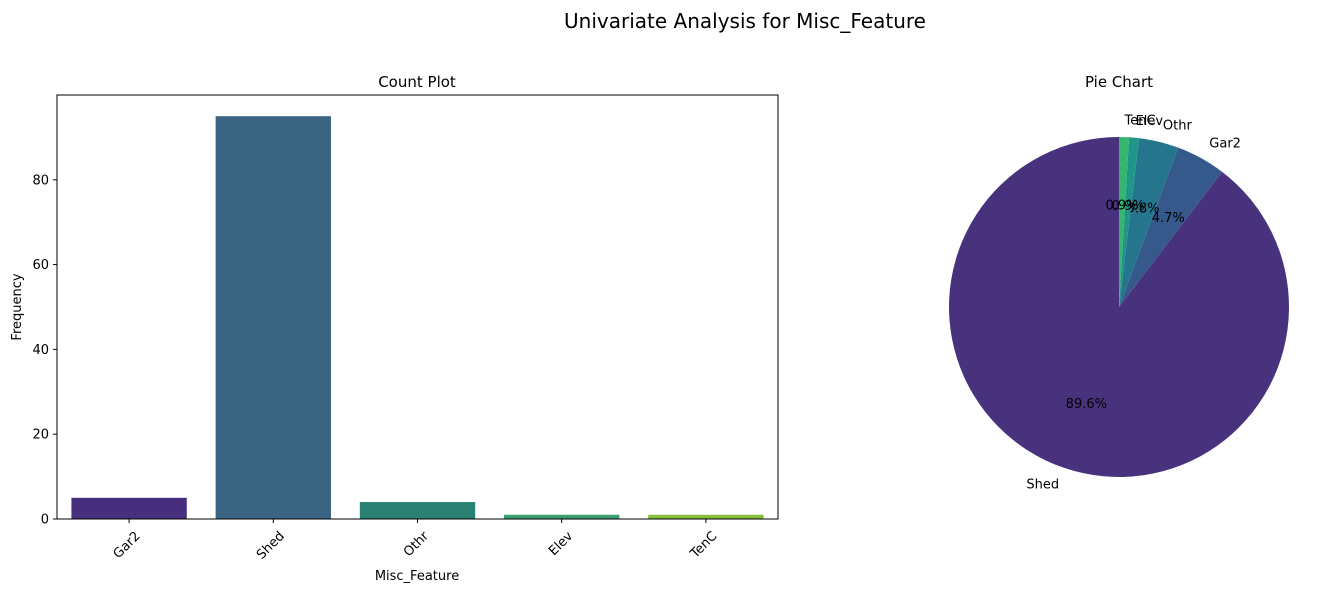  I want to click on bar-tenc, so click(706, 516).